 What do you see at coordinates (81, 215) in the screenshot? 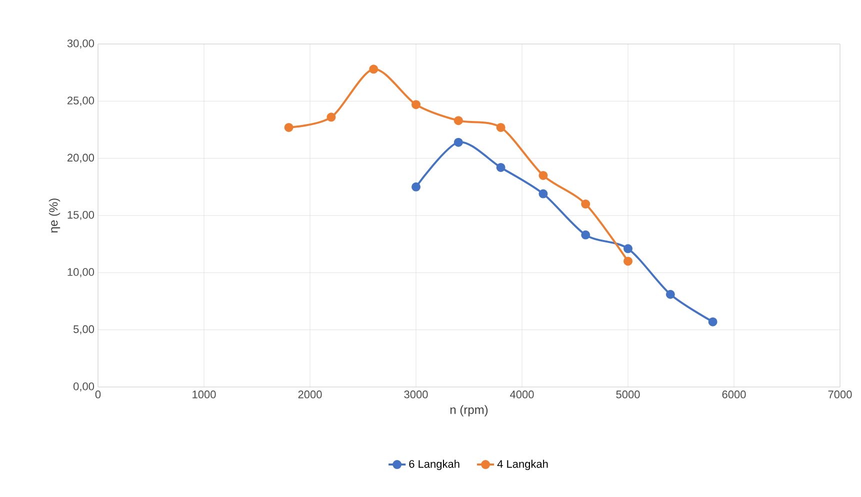
I see `y-tick-label: 15,00` at bounding box center [81, 215].